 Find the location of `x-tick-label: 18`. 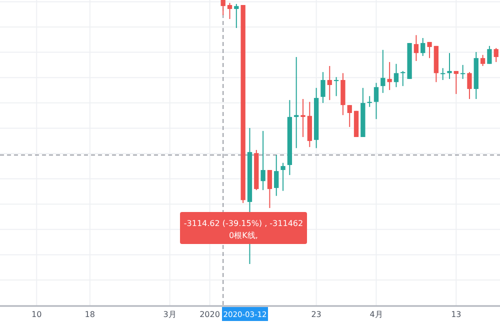

x-tick-label: 18 is located at coordinates (89, 314).